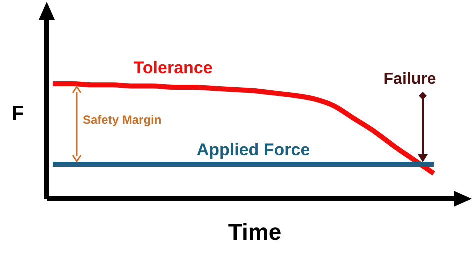  I want to click on series-label: Tolerance, so click(173, 68).